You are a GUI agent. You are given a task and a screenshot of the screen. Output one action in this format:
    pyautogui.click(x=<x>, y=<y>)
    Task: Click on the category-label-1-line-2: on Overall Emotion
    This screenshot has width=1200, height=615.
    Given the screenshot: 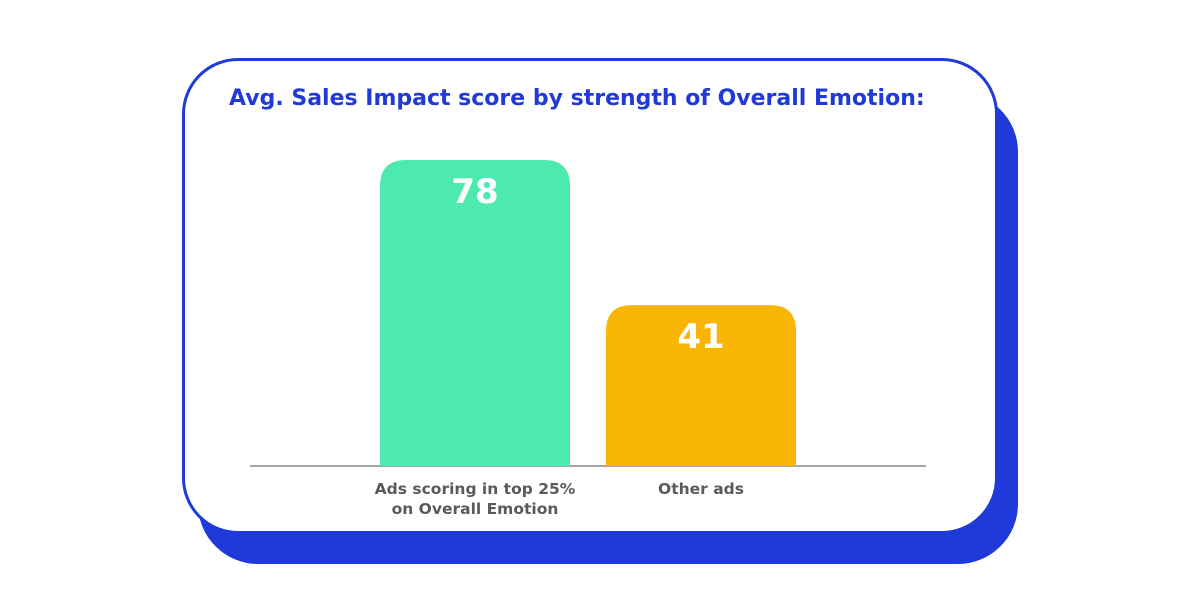 What is the action you would take?
    pyautogui.click(x=475, y=509)
    